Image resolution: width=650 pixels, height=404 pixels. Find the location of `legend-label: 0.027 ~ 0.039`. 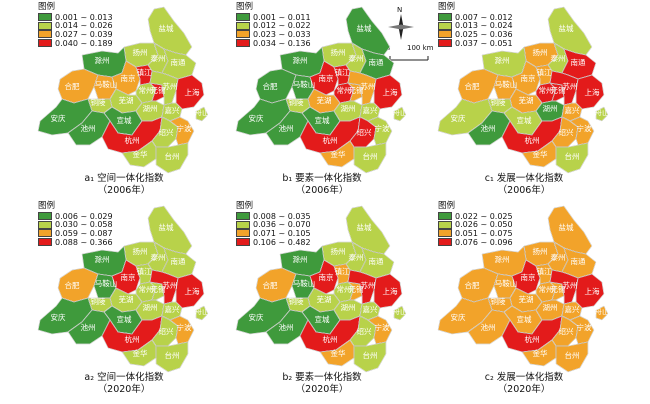

legend-label: 0.027 ~ 0.039 is located at coordinates (84, 34).